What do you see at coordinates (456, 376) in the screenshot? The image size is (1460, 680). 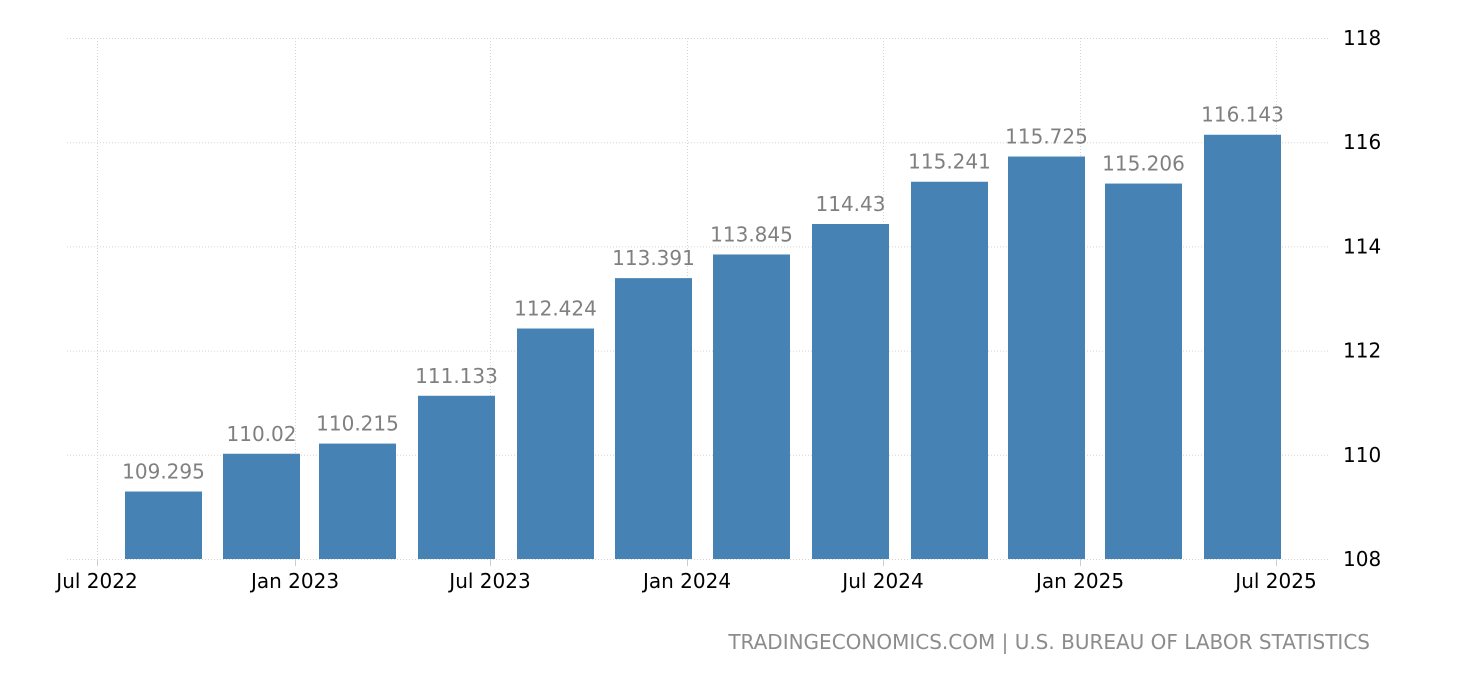 I see `bar-value-label: 111.133` at bounding box center [456, 376].